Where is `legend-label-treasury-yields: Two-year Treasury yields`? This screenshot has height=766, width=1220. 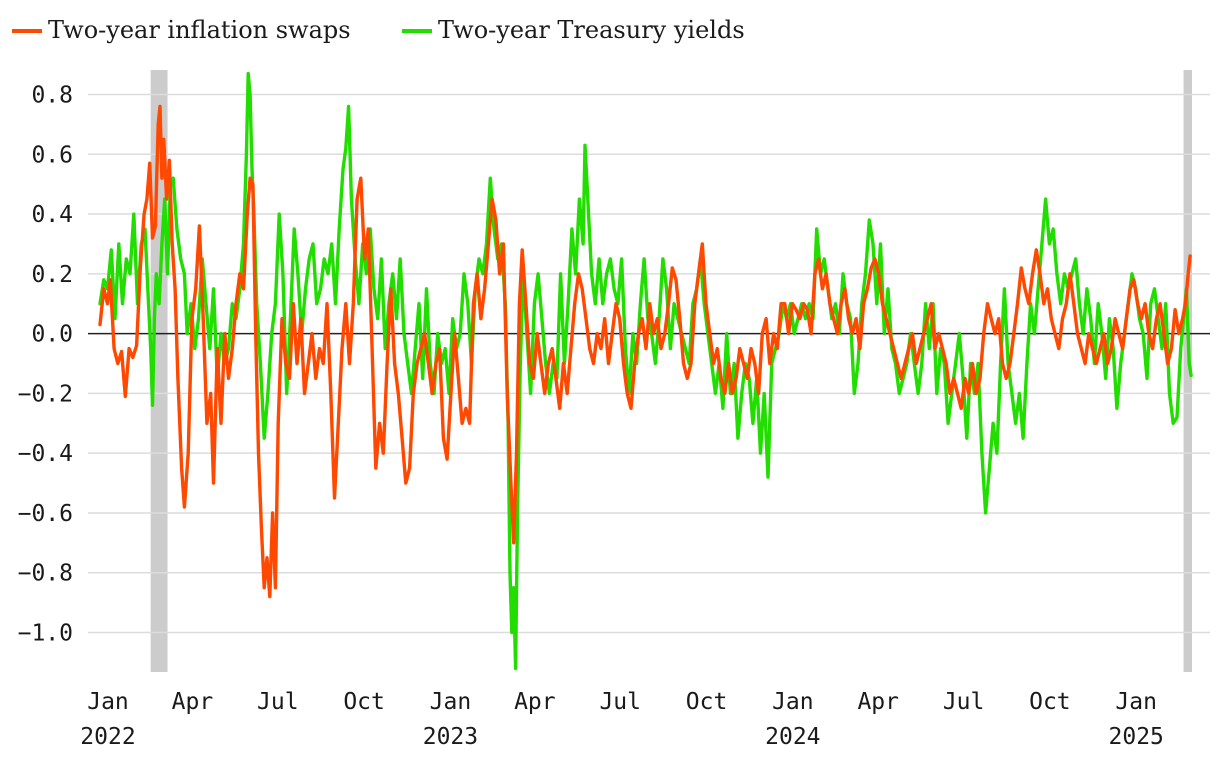 legend-label-treasury-yields: Two-year Treasury yields is located at coordinates (591, 30).